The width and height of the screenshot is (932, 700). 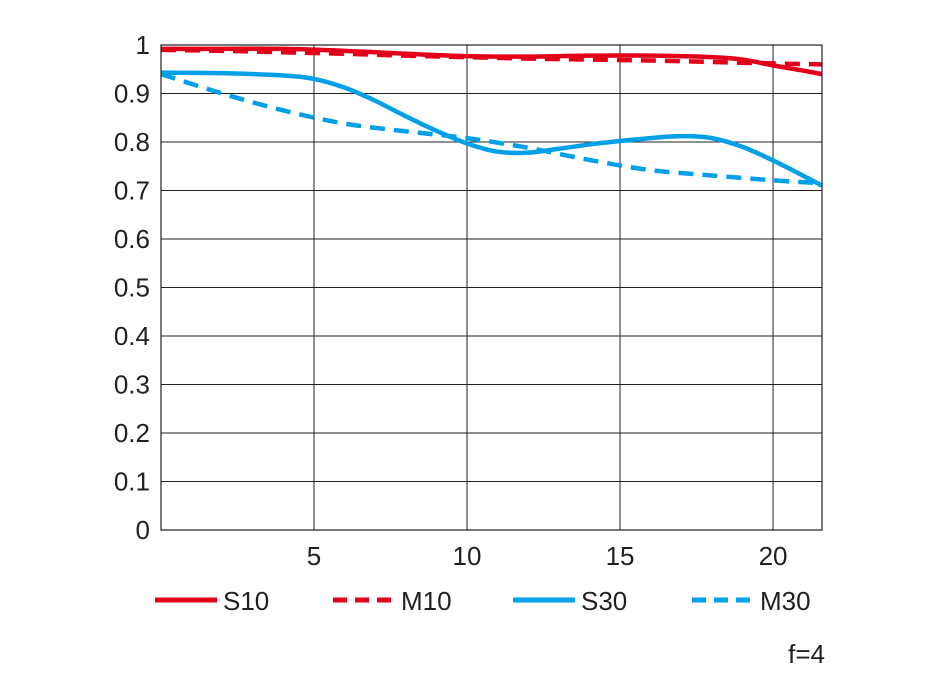 What do you see at coordinates (570, 601) in the screenshot?
I see `legend-item-s30: S30` at bounding box center [570, 601].